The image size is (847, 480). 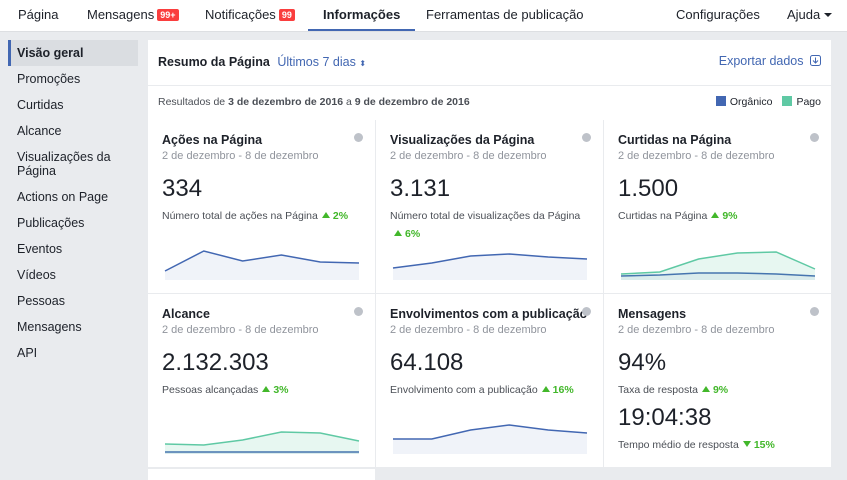 What do you see at coordinates (810, 15) in the screenshot?
I see `nav-link: Ajuda` at bounding box center [810, 15].